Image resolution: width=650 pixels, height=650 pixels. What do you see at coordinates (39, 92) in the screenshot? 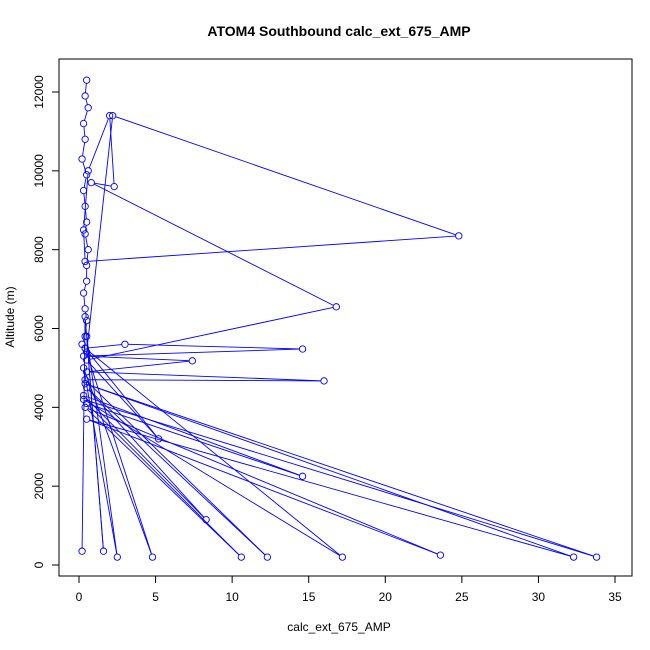
I see `y-tick-label: 12000` at bounding box center [39, 92].